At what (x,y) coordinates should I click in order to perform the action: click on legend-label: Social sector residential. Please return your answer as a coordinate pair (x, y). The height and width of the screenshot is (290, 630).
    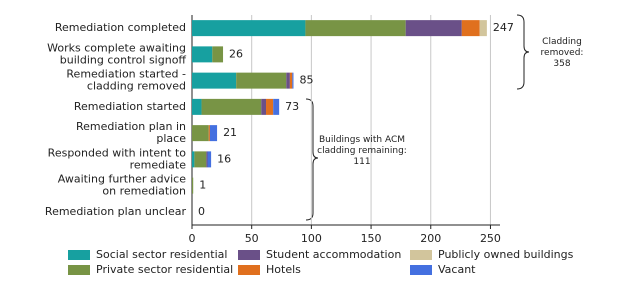
    Looking at the image, I should click on (161, 254).